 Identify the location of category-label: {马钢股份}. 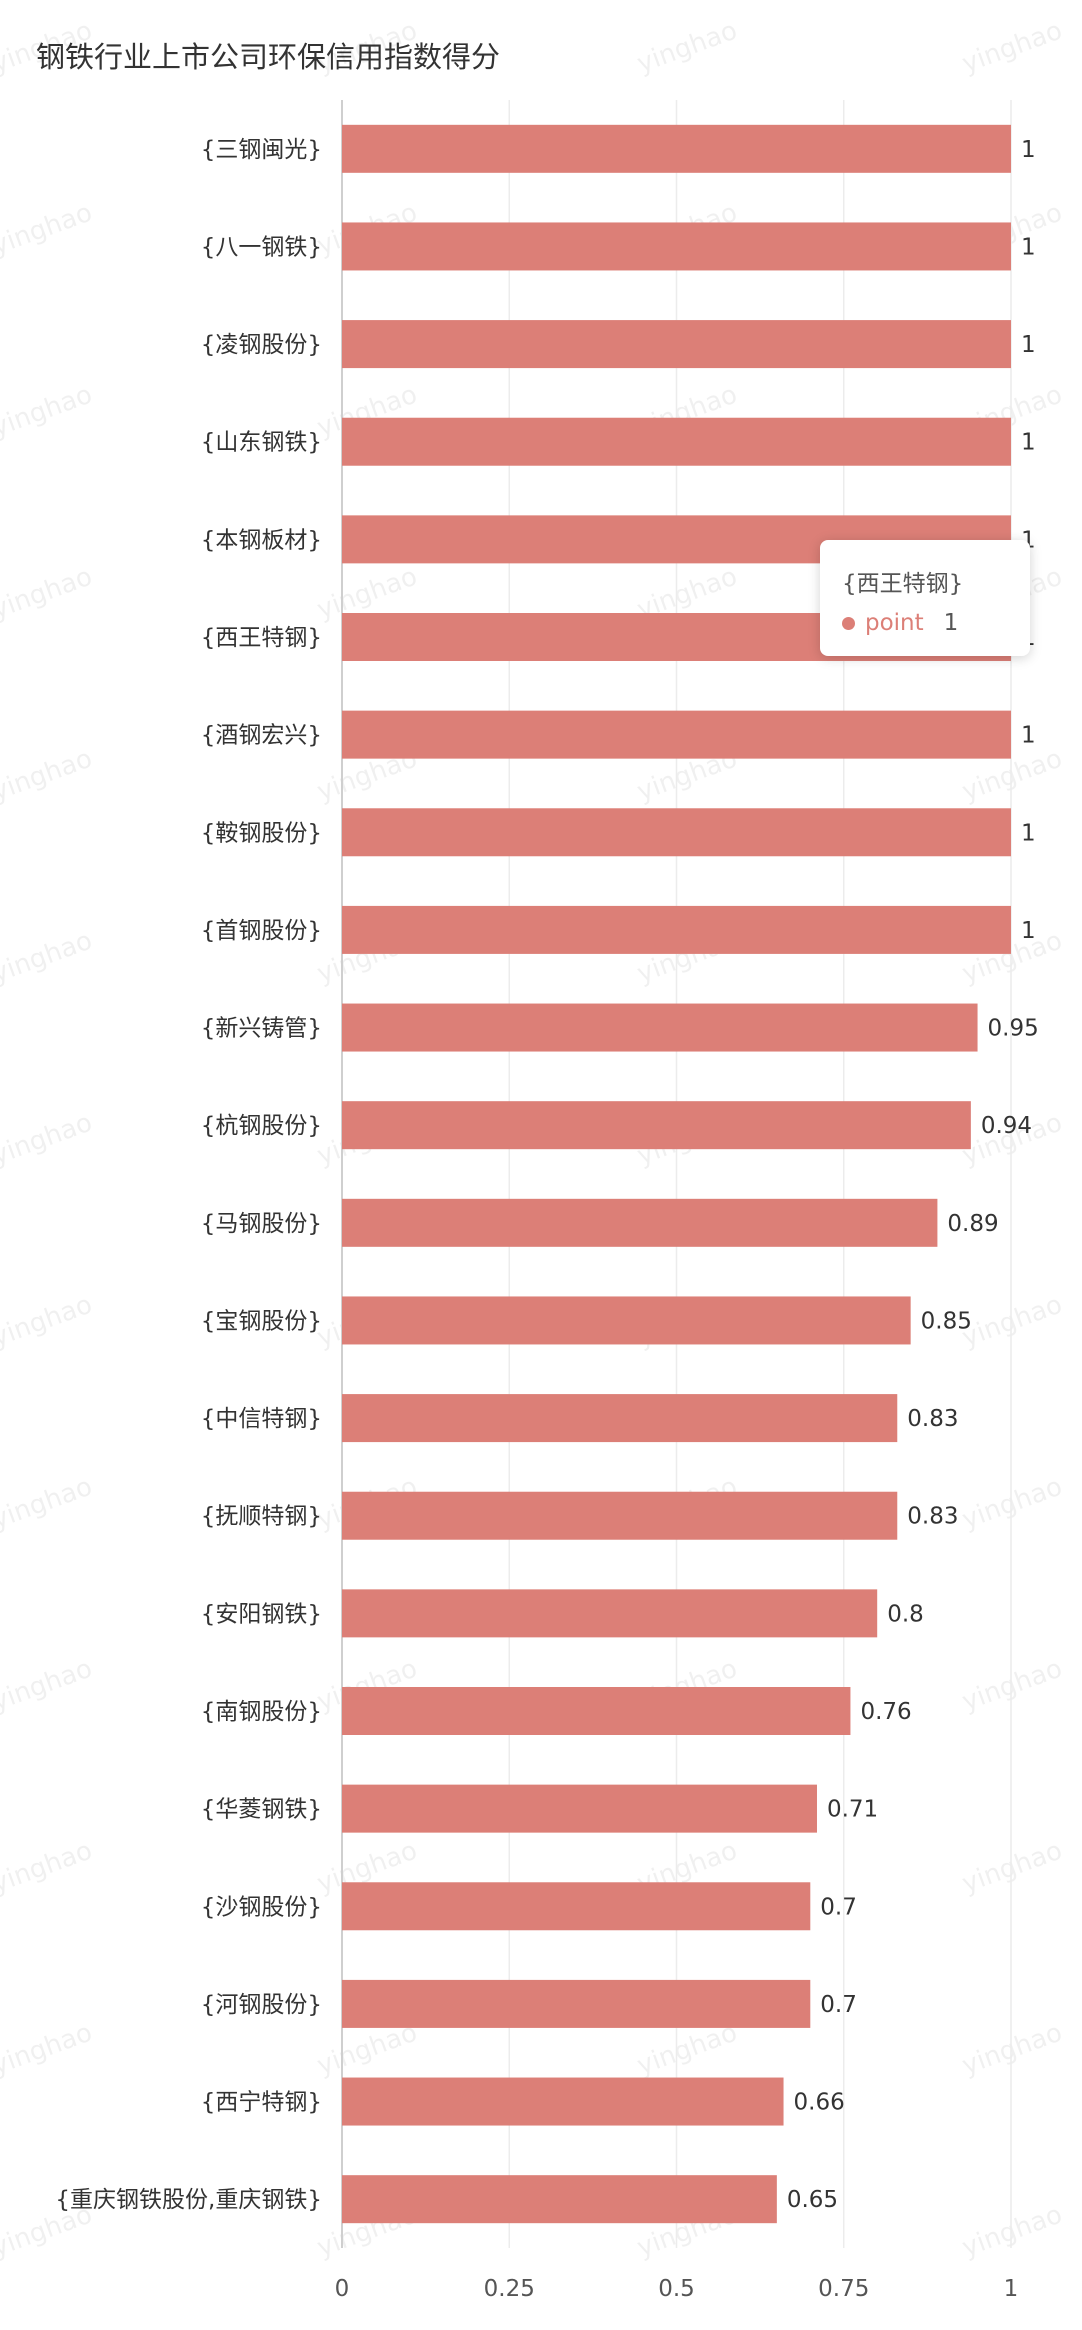
(261, 1224).